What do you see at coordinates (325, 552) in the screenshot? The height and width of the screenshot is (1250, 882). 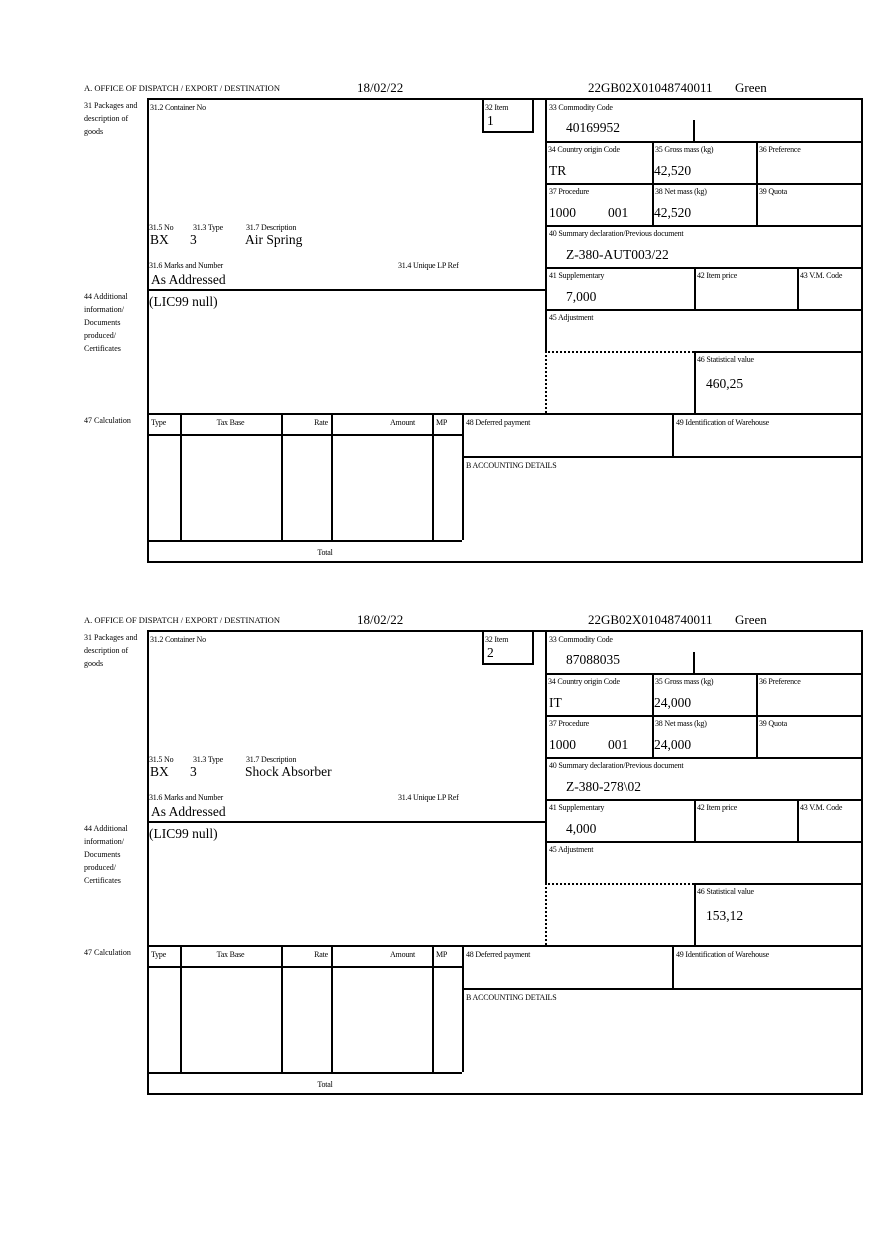 I see `total-label: Total` at bounding box center [325, 552].